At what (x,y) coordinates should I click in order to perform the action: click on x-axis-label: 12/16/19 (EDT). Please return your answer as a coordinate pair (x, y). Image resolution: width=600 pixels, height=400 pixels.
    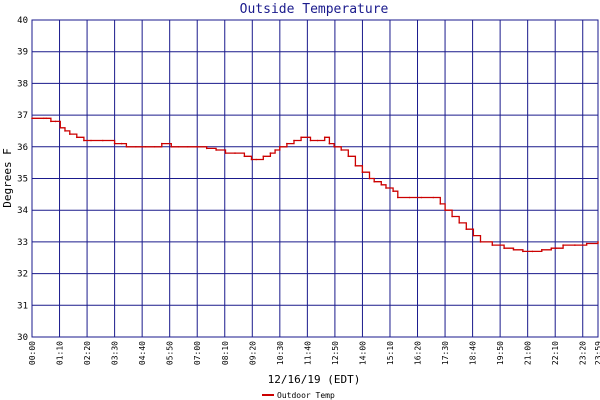
    Looking at the image, I should click on (314, 379).